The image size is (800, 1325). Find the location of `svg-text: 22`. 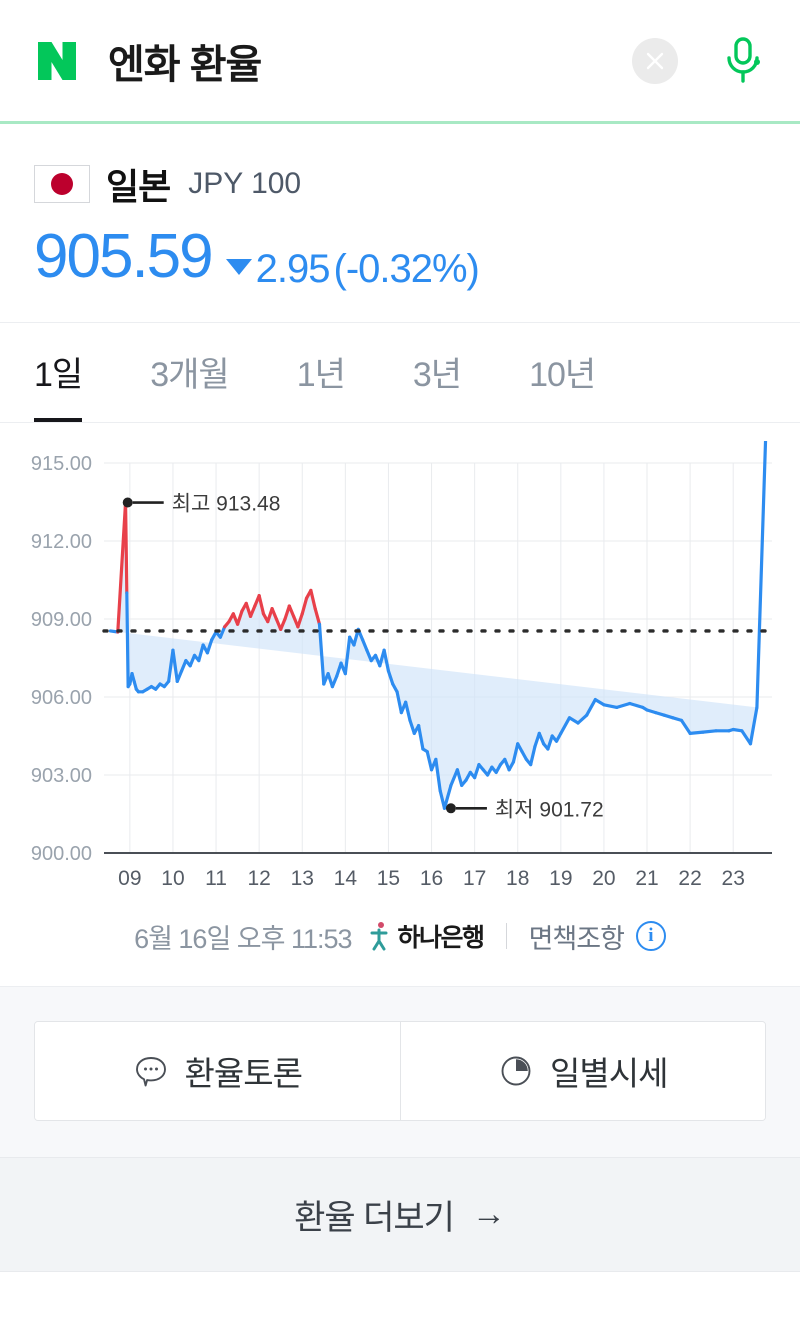

svg-text: 22 is located at coordinates (689, 878).